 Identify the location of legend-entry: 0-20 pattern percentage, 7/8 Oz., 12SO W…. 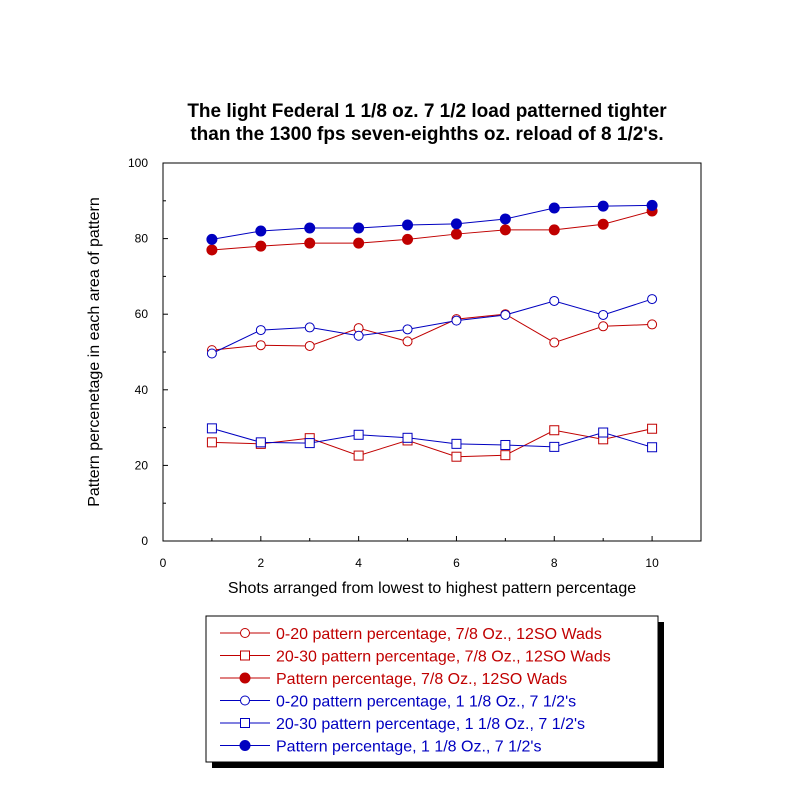
(411, 634).